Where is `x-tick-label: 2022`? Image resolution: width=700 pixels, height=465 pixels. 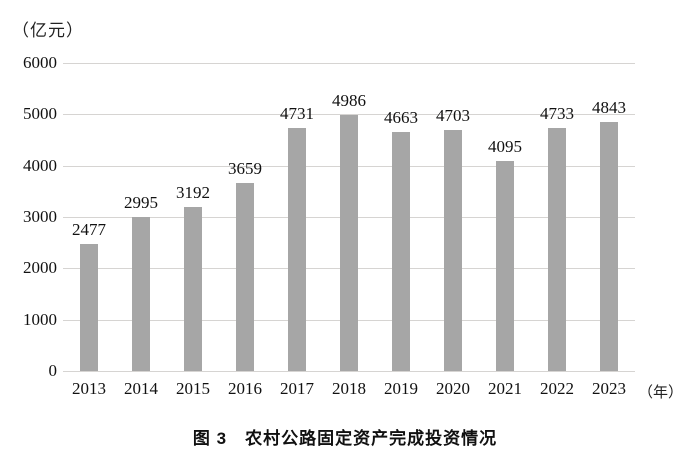
x-tick-label: 2022 is located at coordinates (557, 388).